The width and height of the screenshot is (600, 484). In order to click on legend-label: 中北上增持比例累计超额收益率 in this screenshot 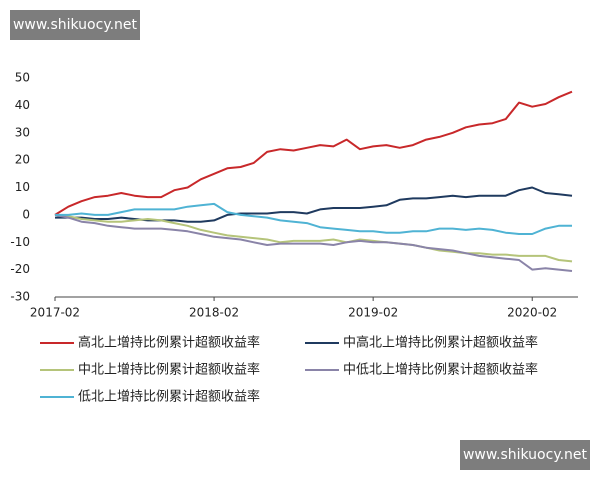, I will do `click(169, 370)`.